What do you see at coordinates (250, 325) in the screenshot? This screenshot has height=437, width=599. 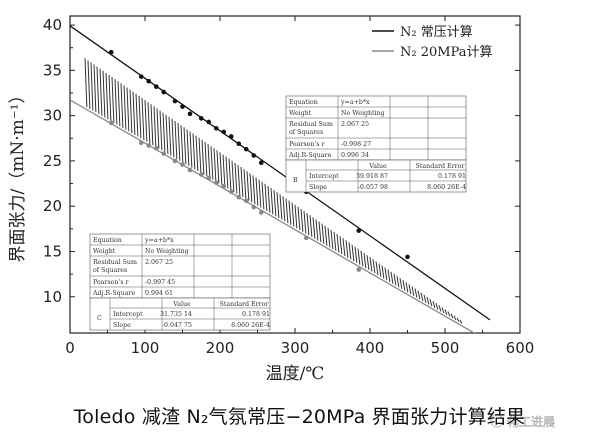 I see `table-cell: 8.060 26E-4` at bounding box center [250, 325].